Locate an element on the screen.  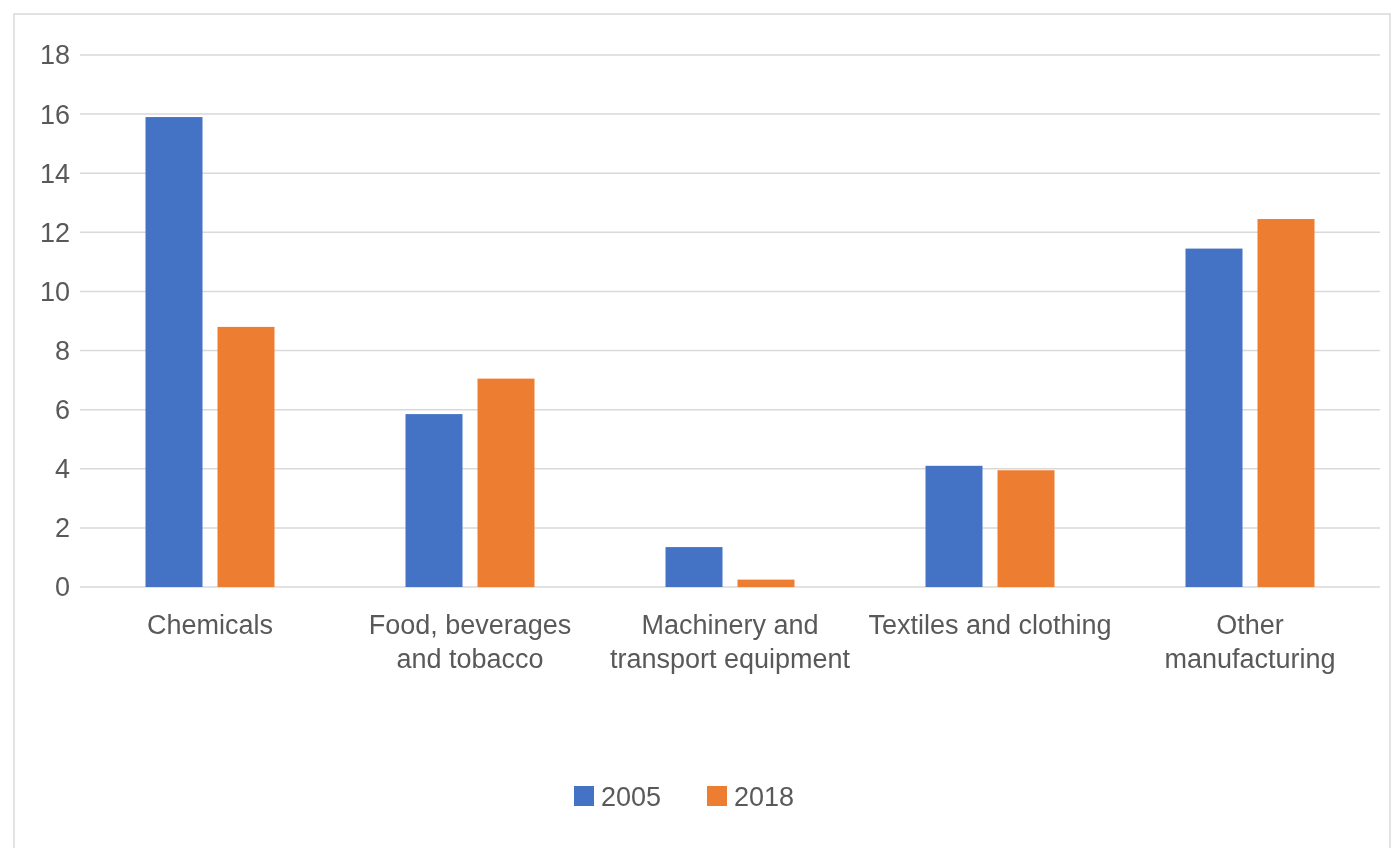
legend-label: 2018 is located at coordinates (764, 797).